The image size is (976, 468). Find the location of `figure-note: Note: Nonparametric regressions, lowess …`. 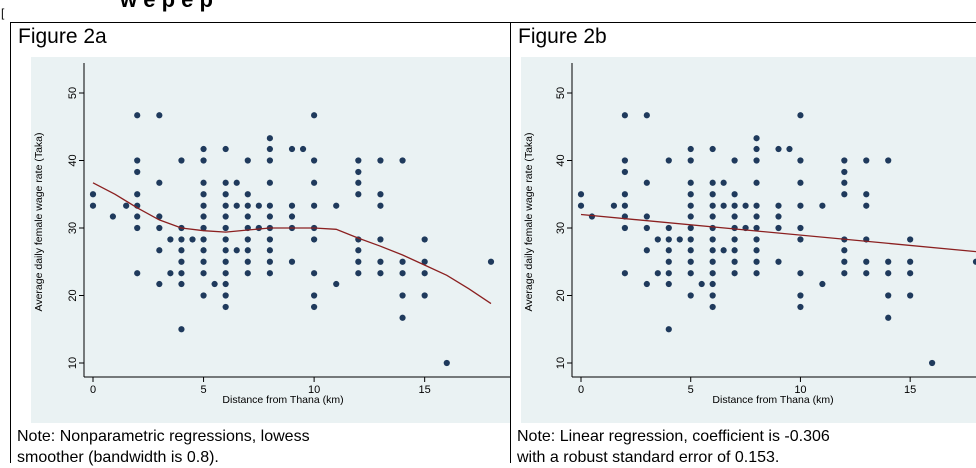

figure-note: Note: Nonparametric regressions, lowess … is located at coordinates (163, 447).